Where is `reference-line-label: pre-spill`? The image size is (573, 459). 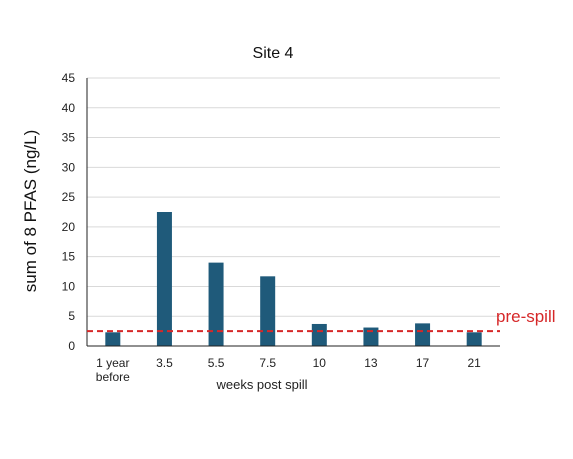 reference-line-label: pre-spill is located at coordinates (526, 316).